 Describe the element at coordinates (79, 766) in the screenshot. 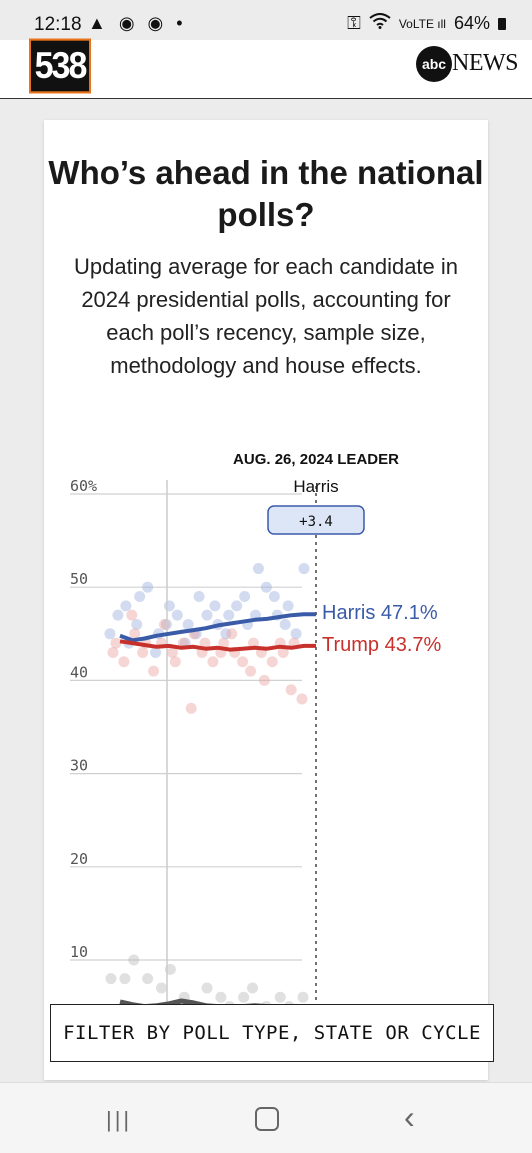

I see `y-tick-label: 30` at that location.